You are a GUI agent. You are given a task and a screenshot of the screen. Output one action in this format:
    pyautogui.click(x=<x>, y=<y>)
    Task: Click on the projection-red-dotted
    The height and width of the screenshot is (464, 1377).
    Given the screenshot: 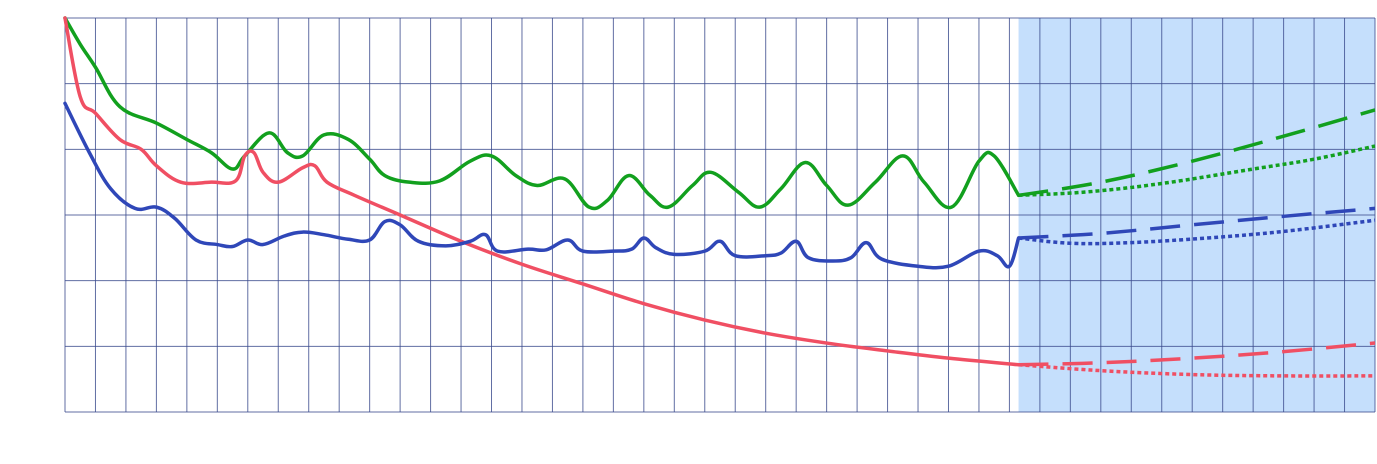 What is the action you would take?
    pyautogui.click(x=1197, y=370)
    